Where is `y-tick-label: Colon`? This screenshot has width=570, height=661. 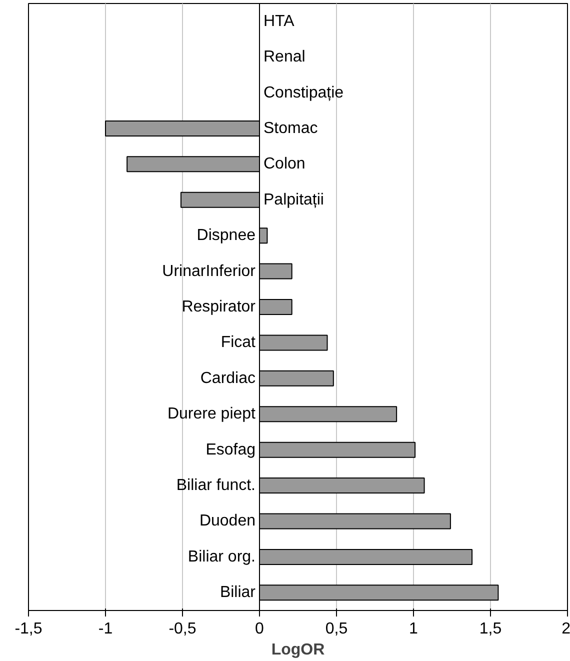 y-tick-label: Colon is located at coordinates (285, 164).